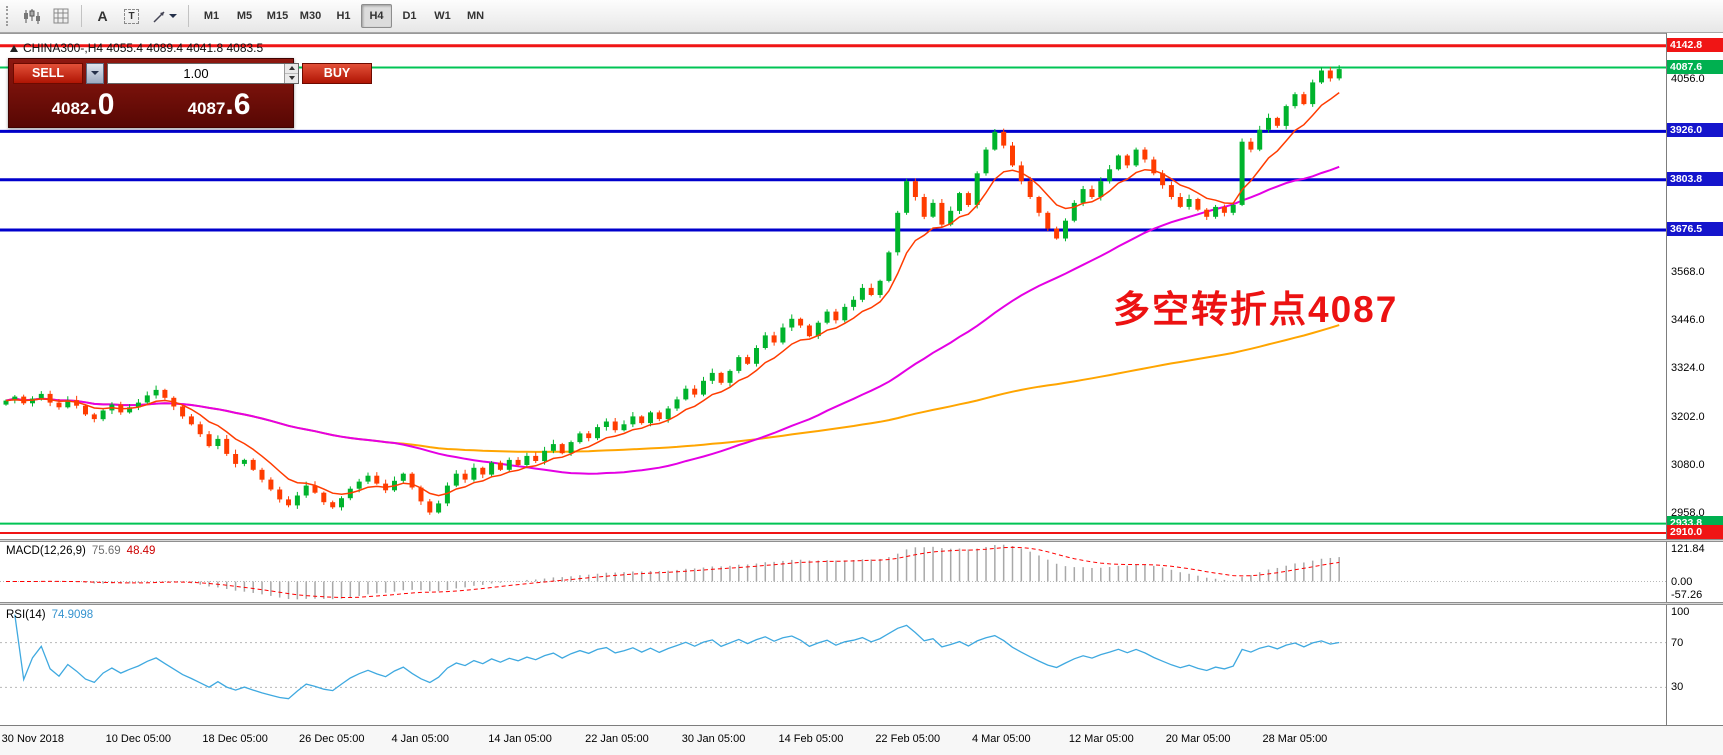  What do you see at coordinates (1295, 739) in the screenshot?
I see `time-label: 28 Mar 05:00` at bounding box center [1295, 739].